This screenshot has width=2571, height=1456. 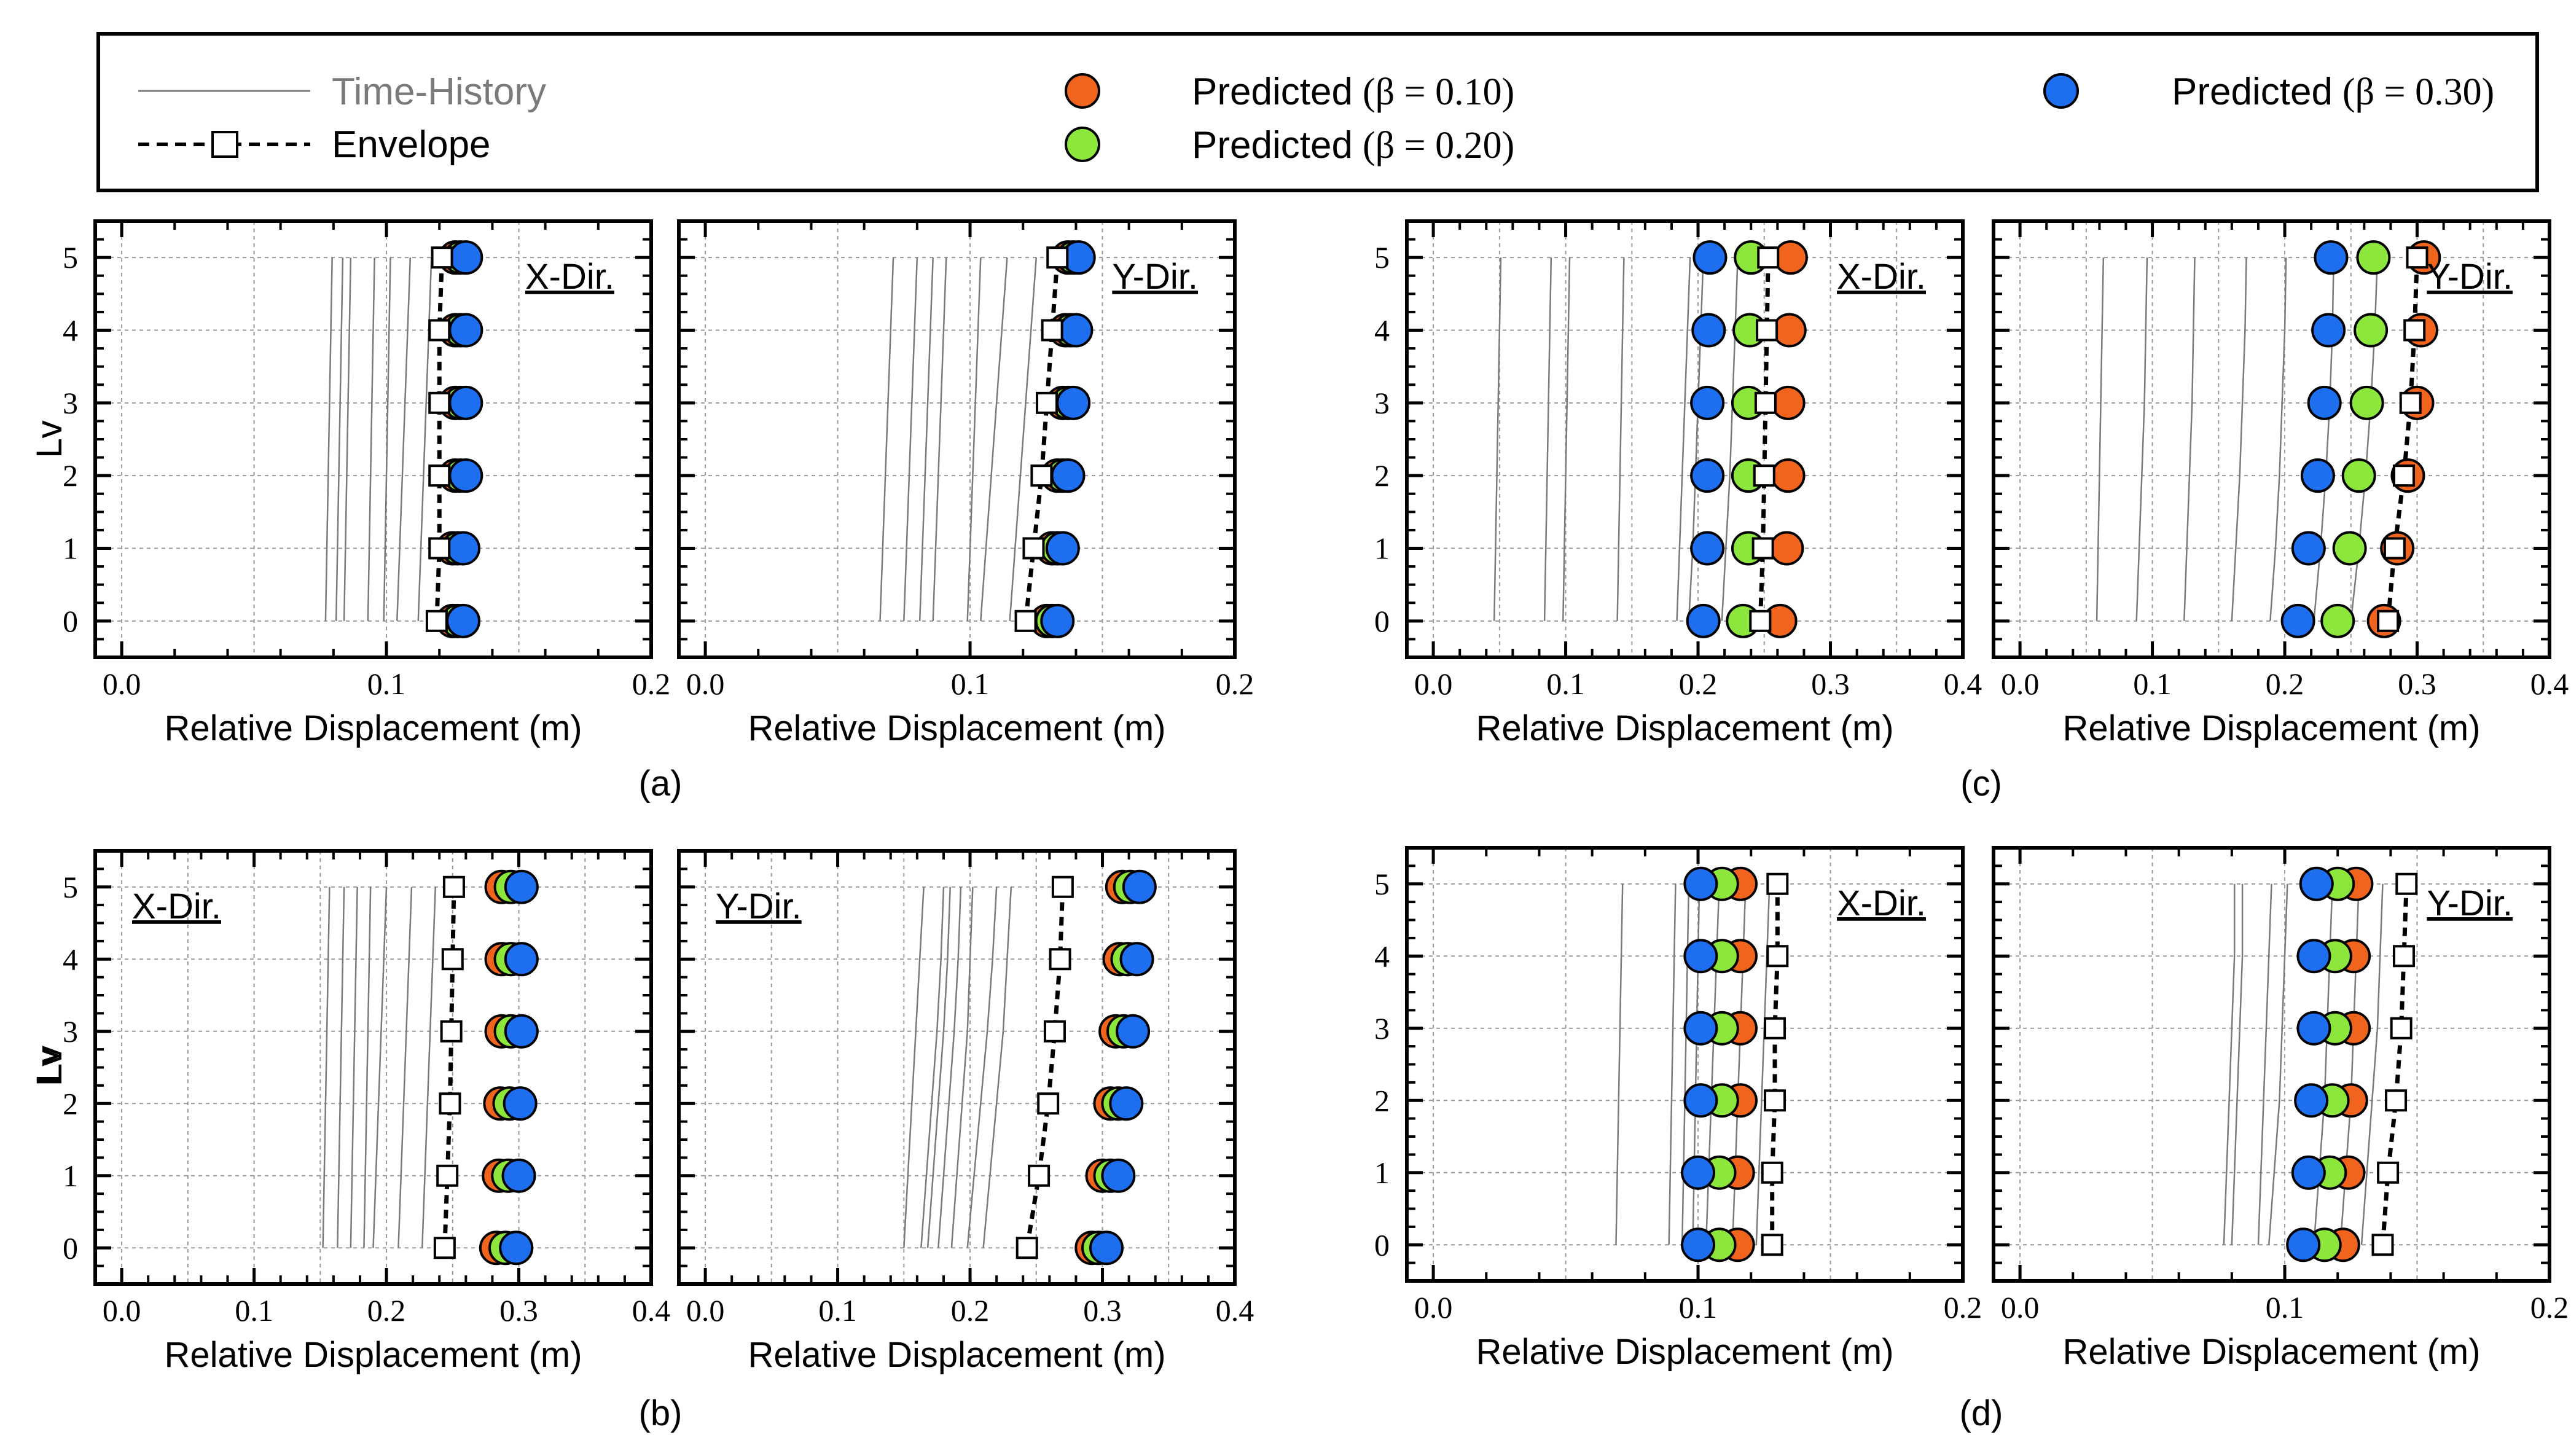 I want to click on legend-beta-030-marker, so click(x=2061, y=91).